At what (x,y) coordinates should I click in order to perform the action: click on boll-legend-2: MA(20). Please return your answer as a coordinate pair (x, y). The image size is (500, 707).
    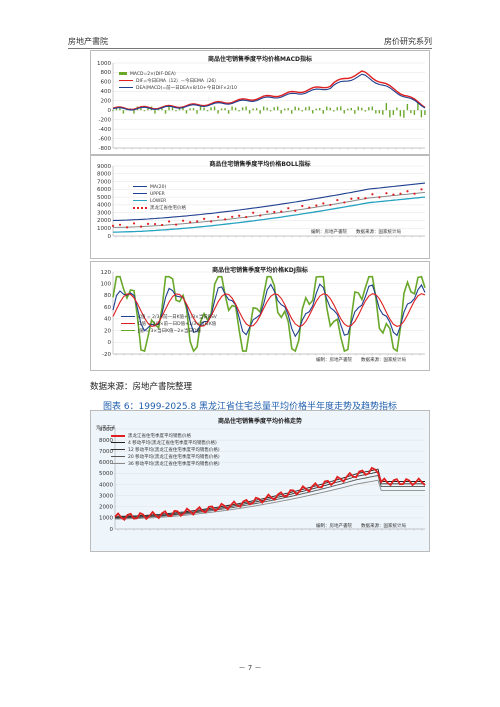
    Looking at the image, I should click on (158, 187).